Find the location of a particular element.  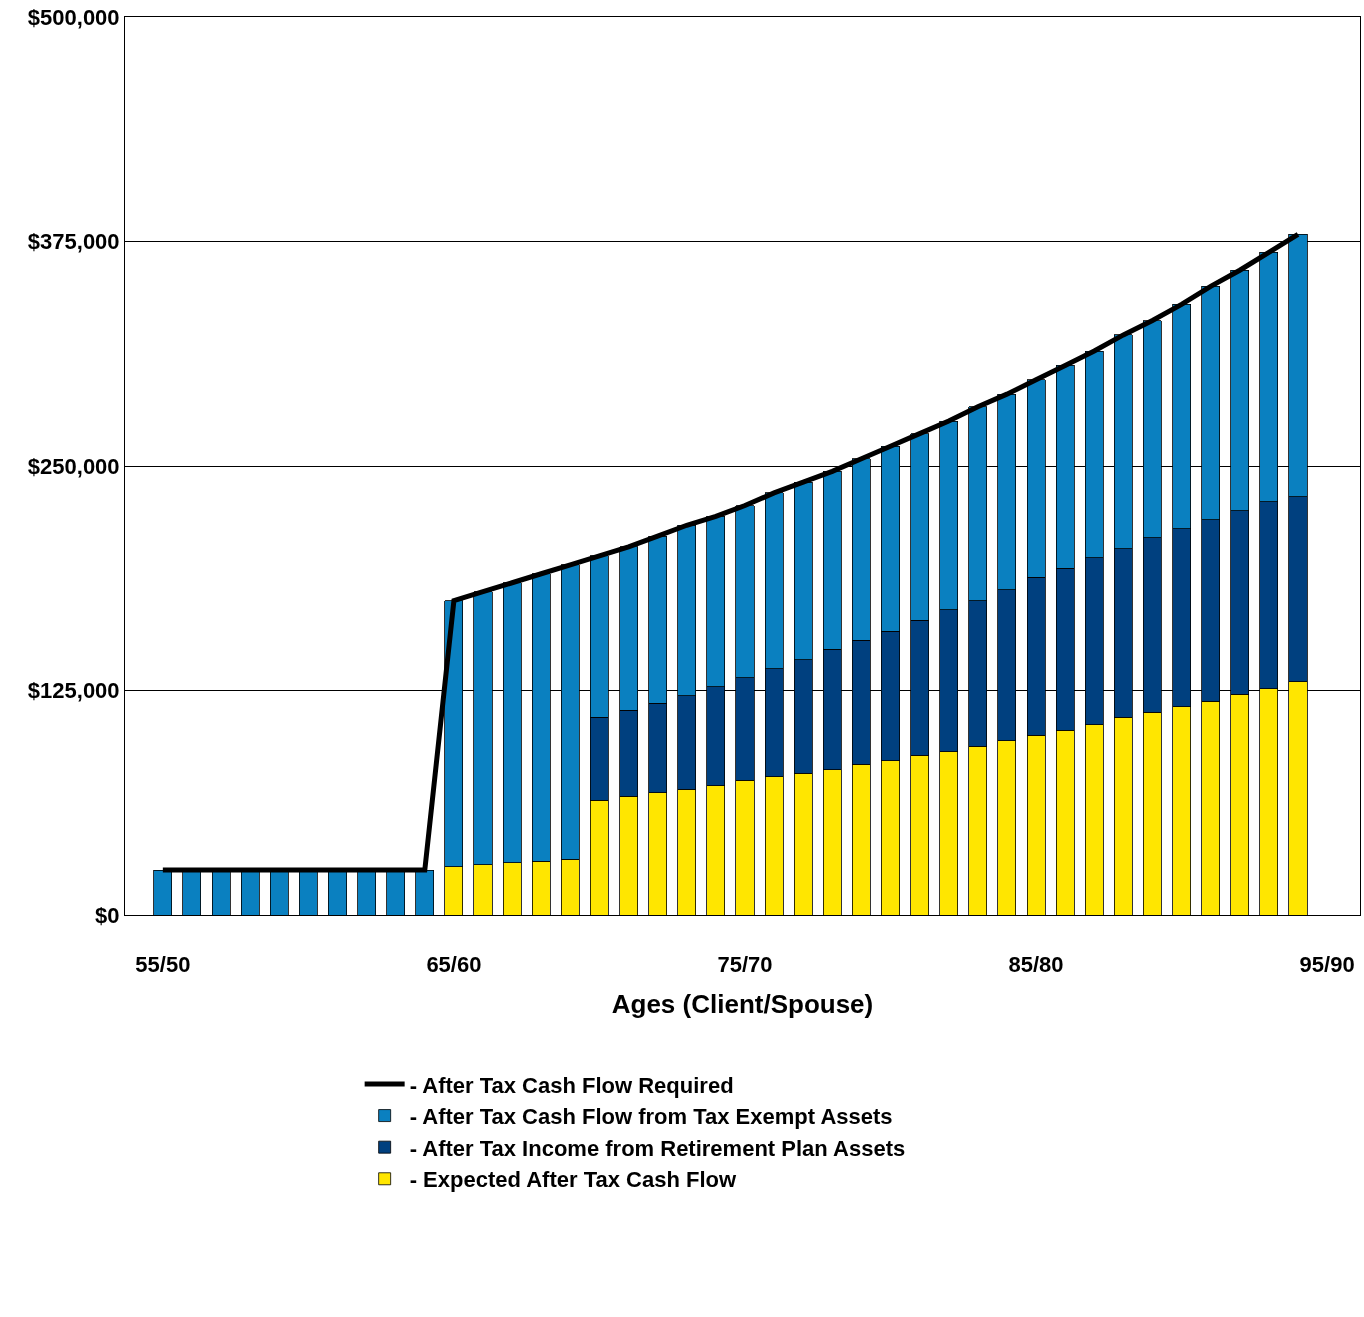

legend-label: - Expected After Tax Cash Flow is located at coordinates (573, 1180).